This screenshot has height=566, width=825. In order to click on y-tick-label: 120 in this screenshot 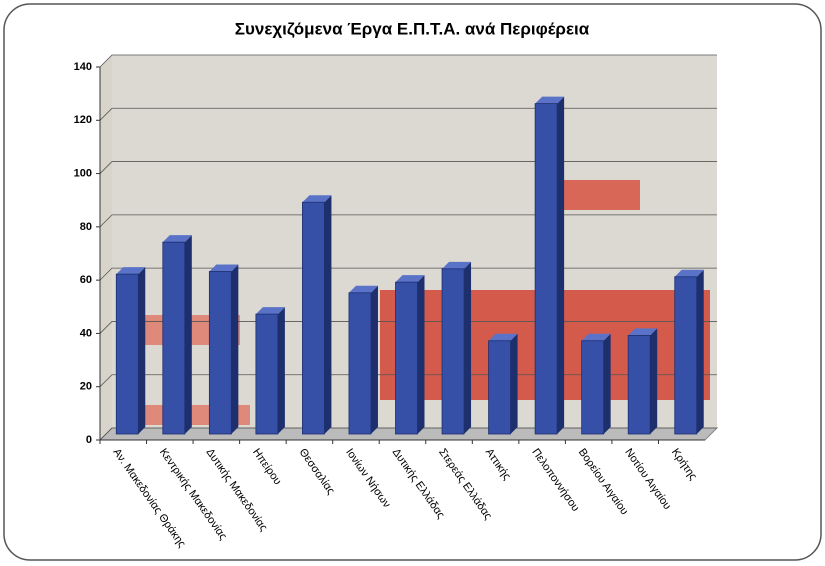, I will do `click(83, 120)`.